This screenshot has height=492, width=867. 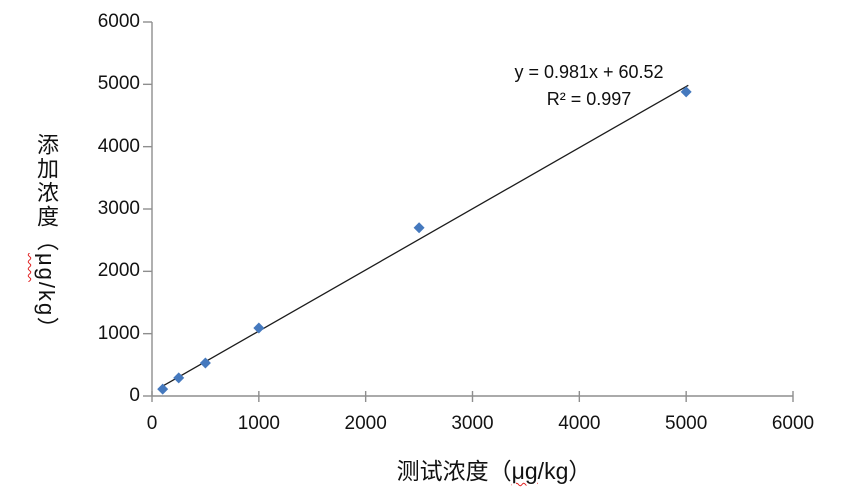 What do you see at coordinates (579, 423) in the screenshot?
I see `x-tick-label: 4000` at bounding box center [579, 423].